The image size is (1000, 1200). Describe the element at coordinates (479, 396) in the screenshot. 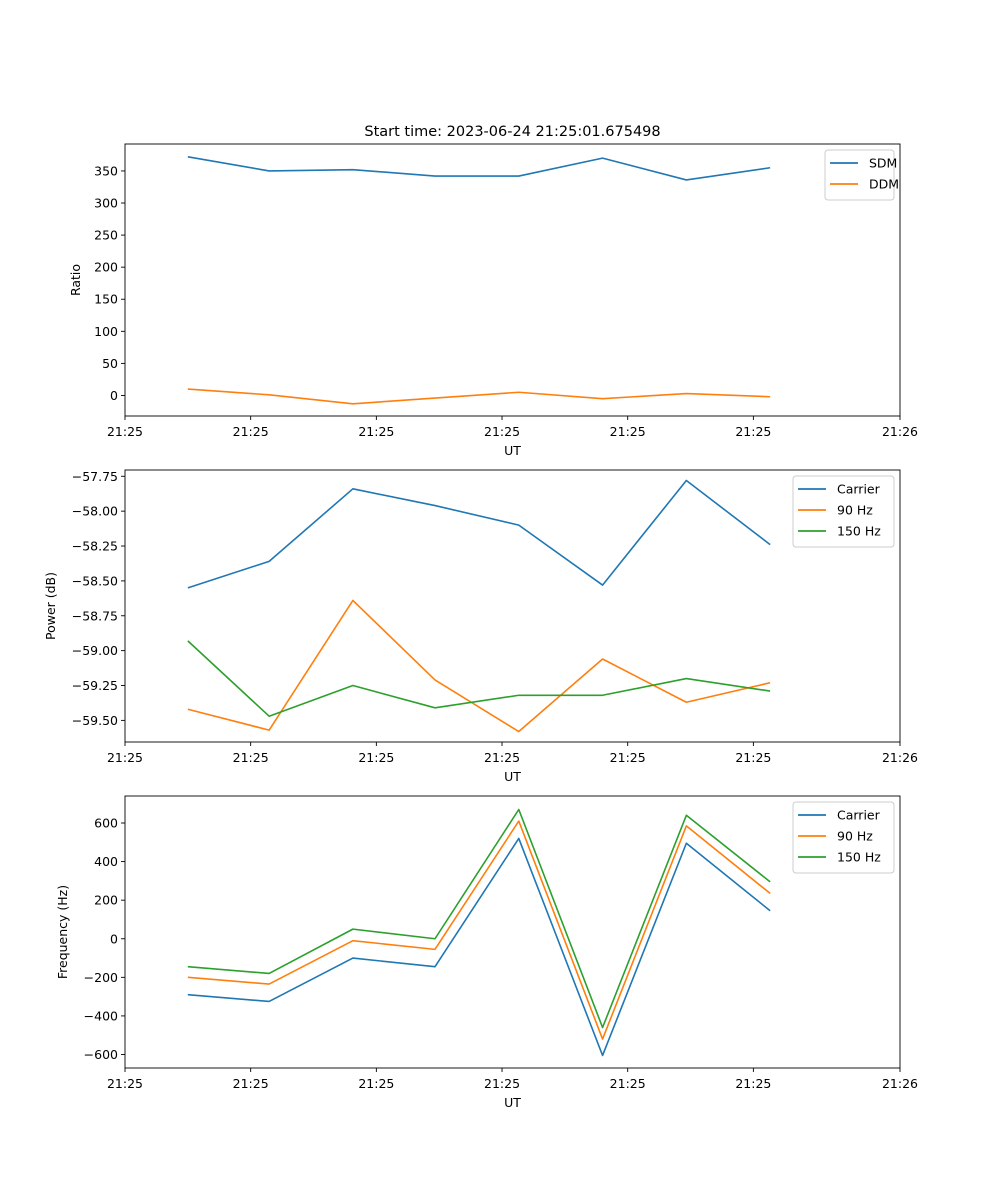

I see `series-line-ddm` at that location.